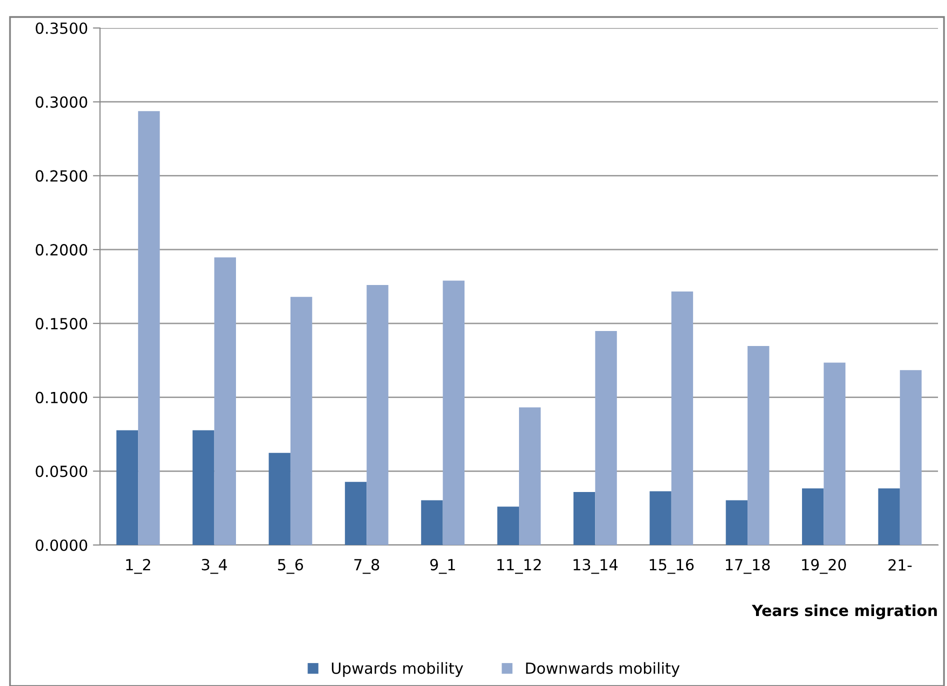 This screenshot has width=947, height=686. Describe the element at coordinates (748, 566) in the screenshot. I see `x-tick-label: 17_18` at that location.